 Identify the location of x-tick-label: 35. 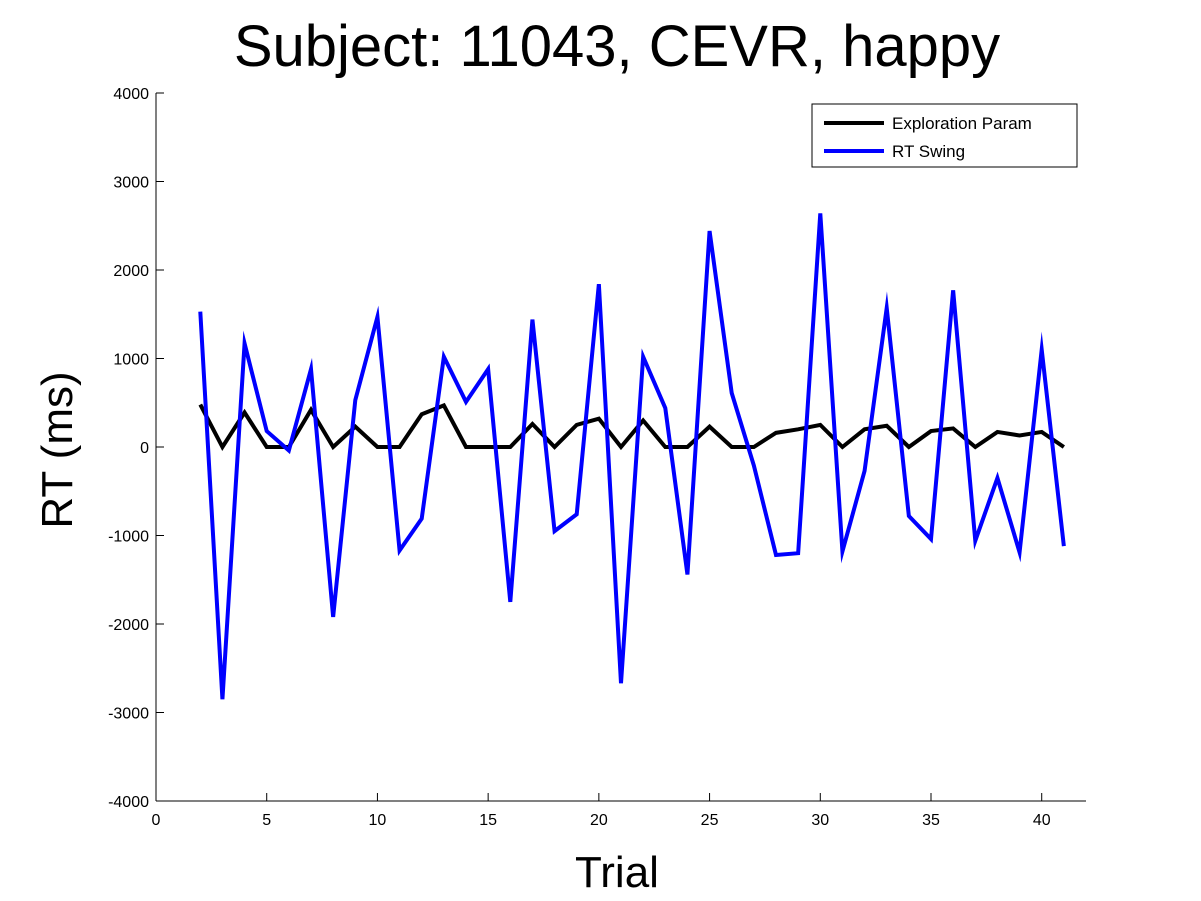
(931, 820).